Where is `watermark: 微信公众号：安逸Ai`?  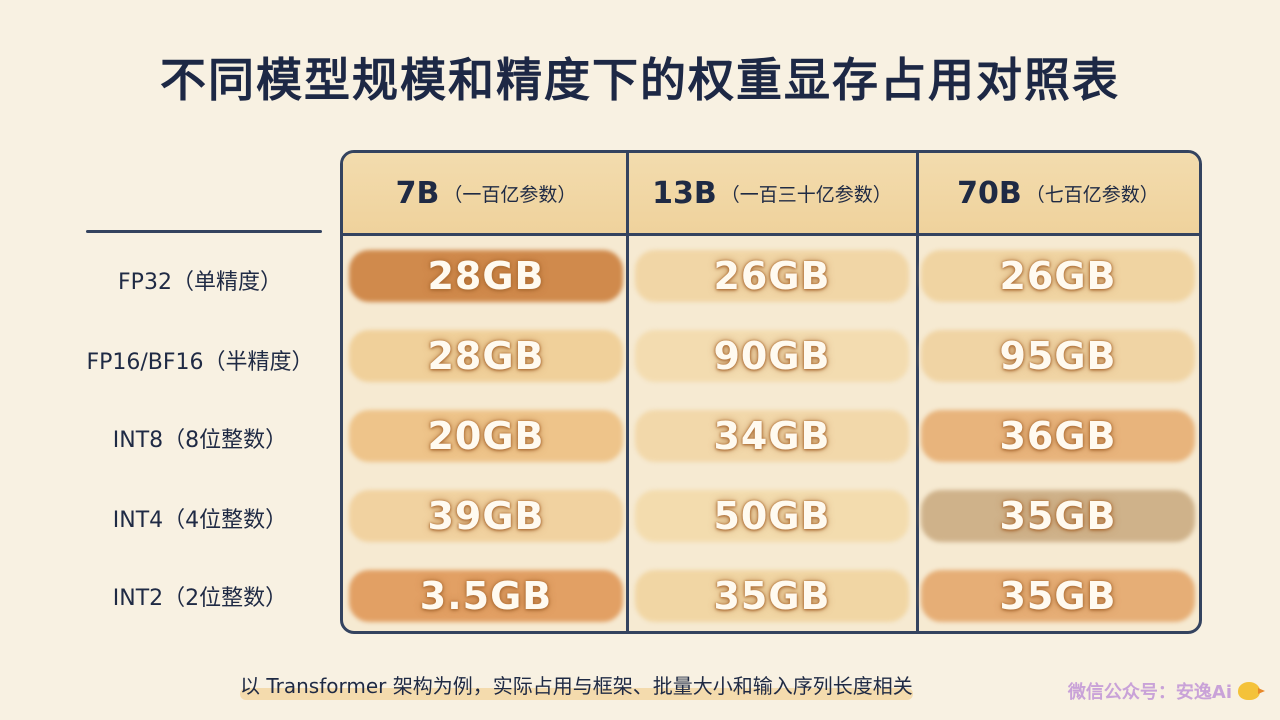 watermark: 微信公众号：安逸Ai is located at coordinates (1166, 691).